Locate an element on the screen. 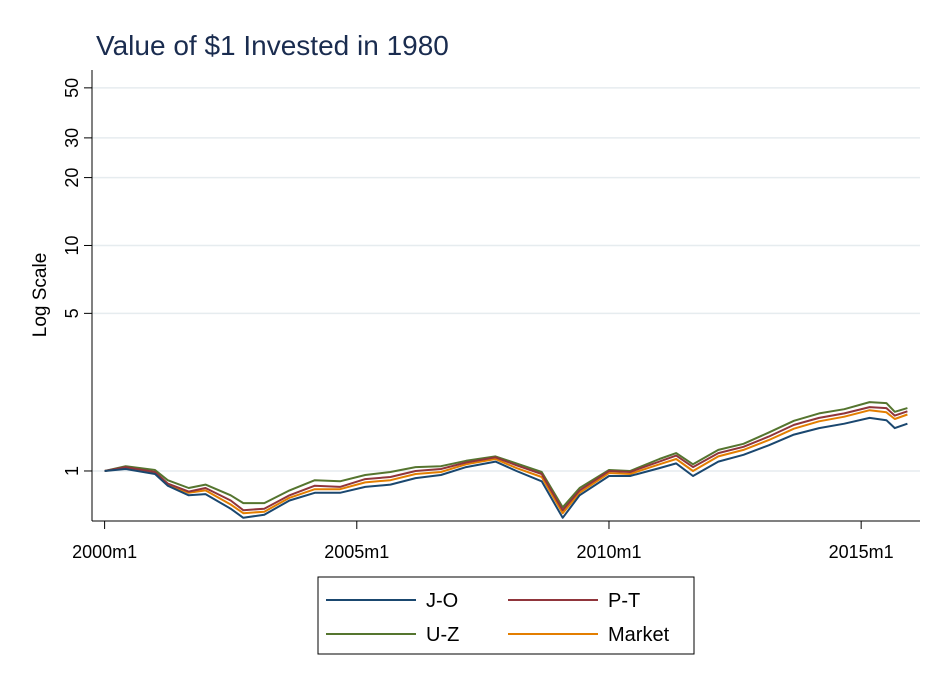 This screenshot has width=945, height=687. legend-label-market: Market is located at coordinates (639, 635).